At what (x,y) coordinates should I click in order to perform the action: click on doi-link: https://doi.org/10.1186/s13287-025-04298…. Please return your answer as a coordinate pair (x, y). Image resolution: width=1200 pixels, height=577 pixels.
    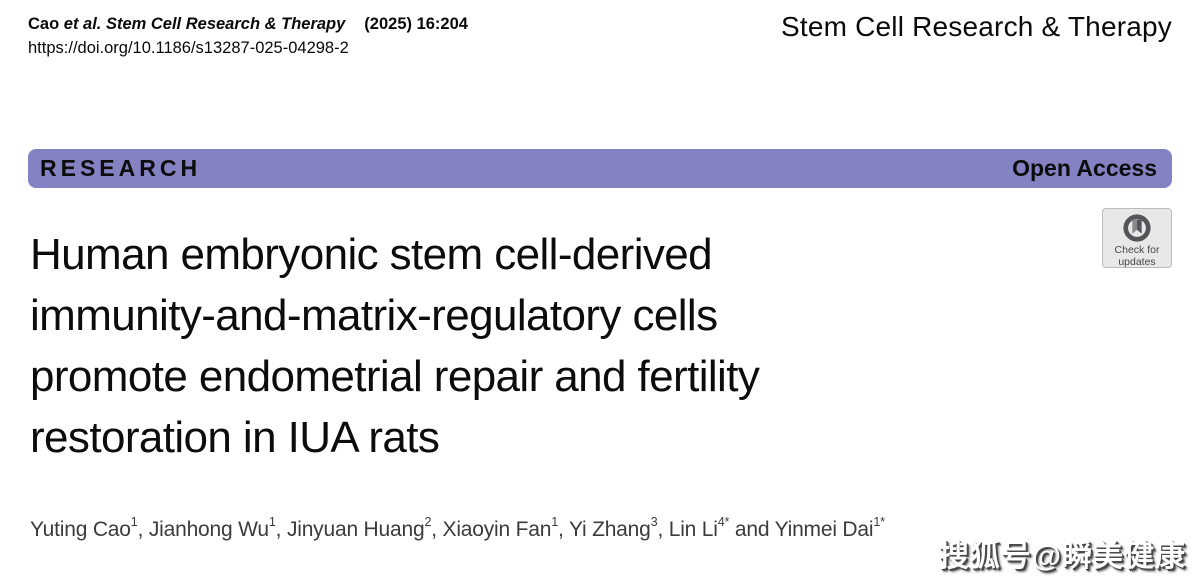
    Looking at the image, I should click on (188, 48).